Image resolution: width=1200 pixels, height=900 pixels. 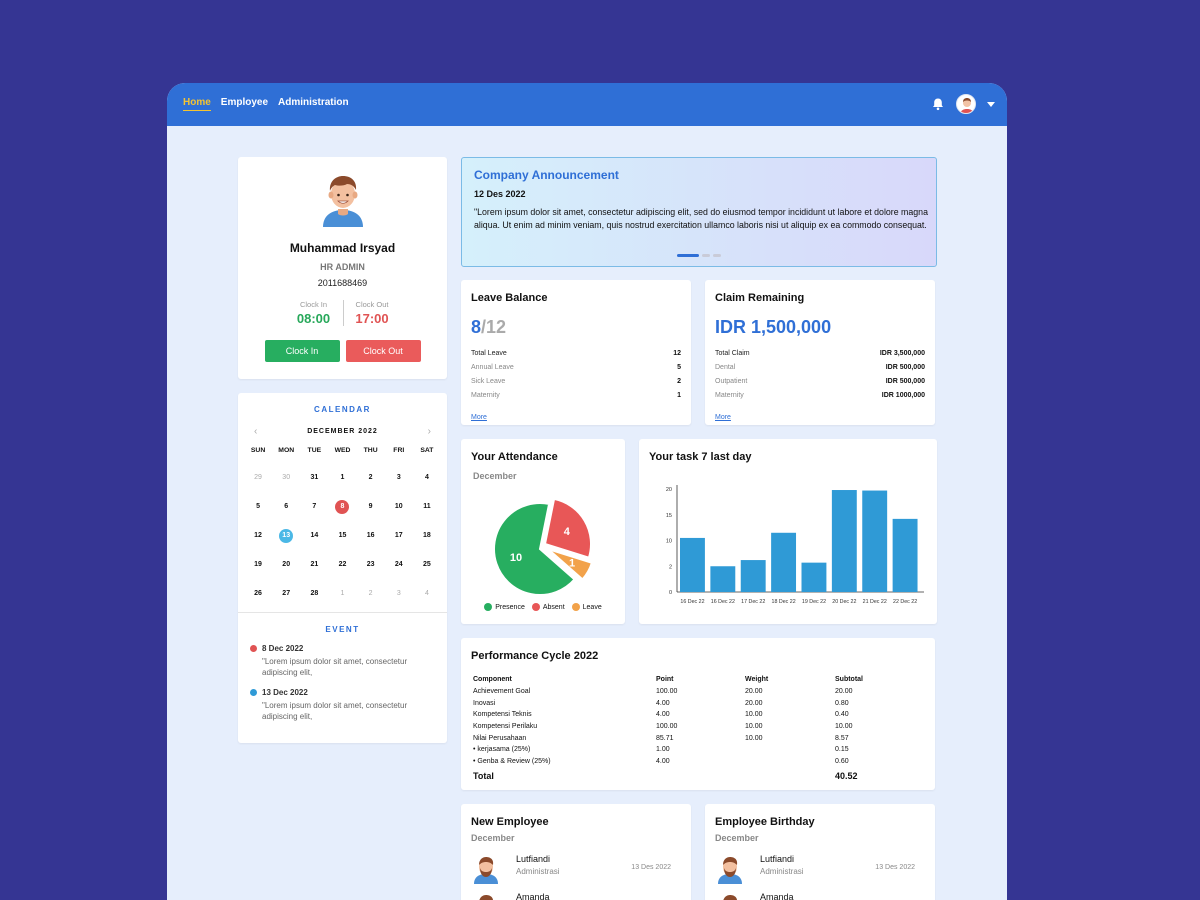 What do you see at coordinates (698, 776) in the screenshot?
I see `table-total-row: Total 40.52` at bounding box center [698, 776].